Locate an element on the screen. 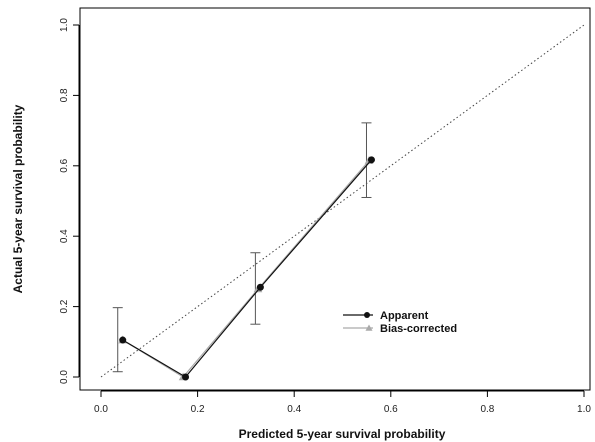 This screenshot has height=442, width=595. y-axis: 0.0 0.2 0.4 0.6 0.8 1.0 is located at coordinates (69, 201).